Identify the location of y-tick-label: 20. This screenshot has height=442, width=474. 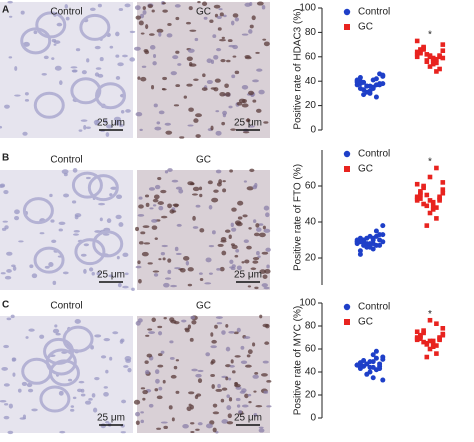
(311, 258).